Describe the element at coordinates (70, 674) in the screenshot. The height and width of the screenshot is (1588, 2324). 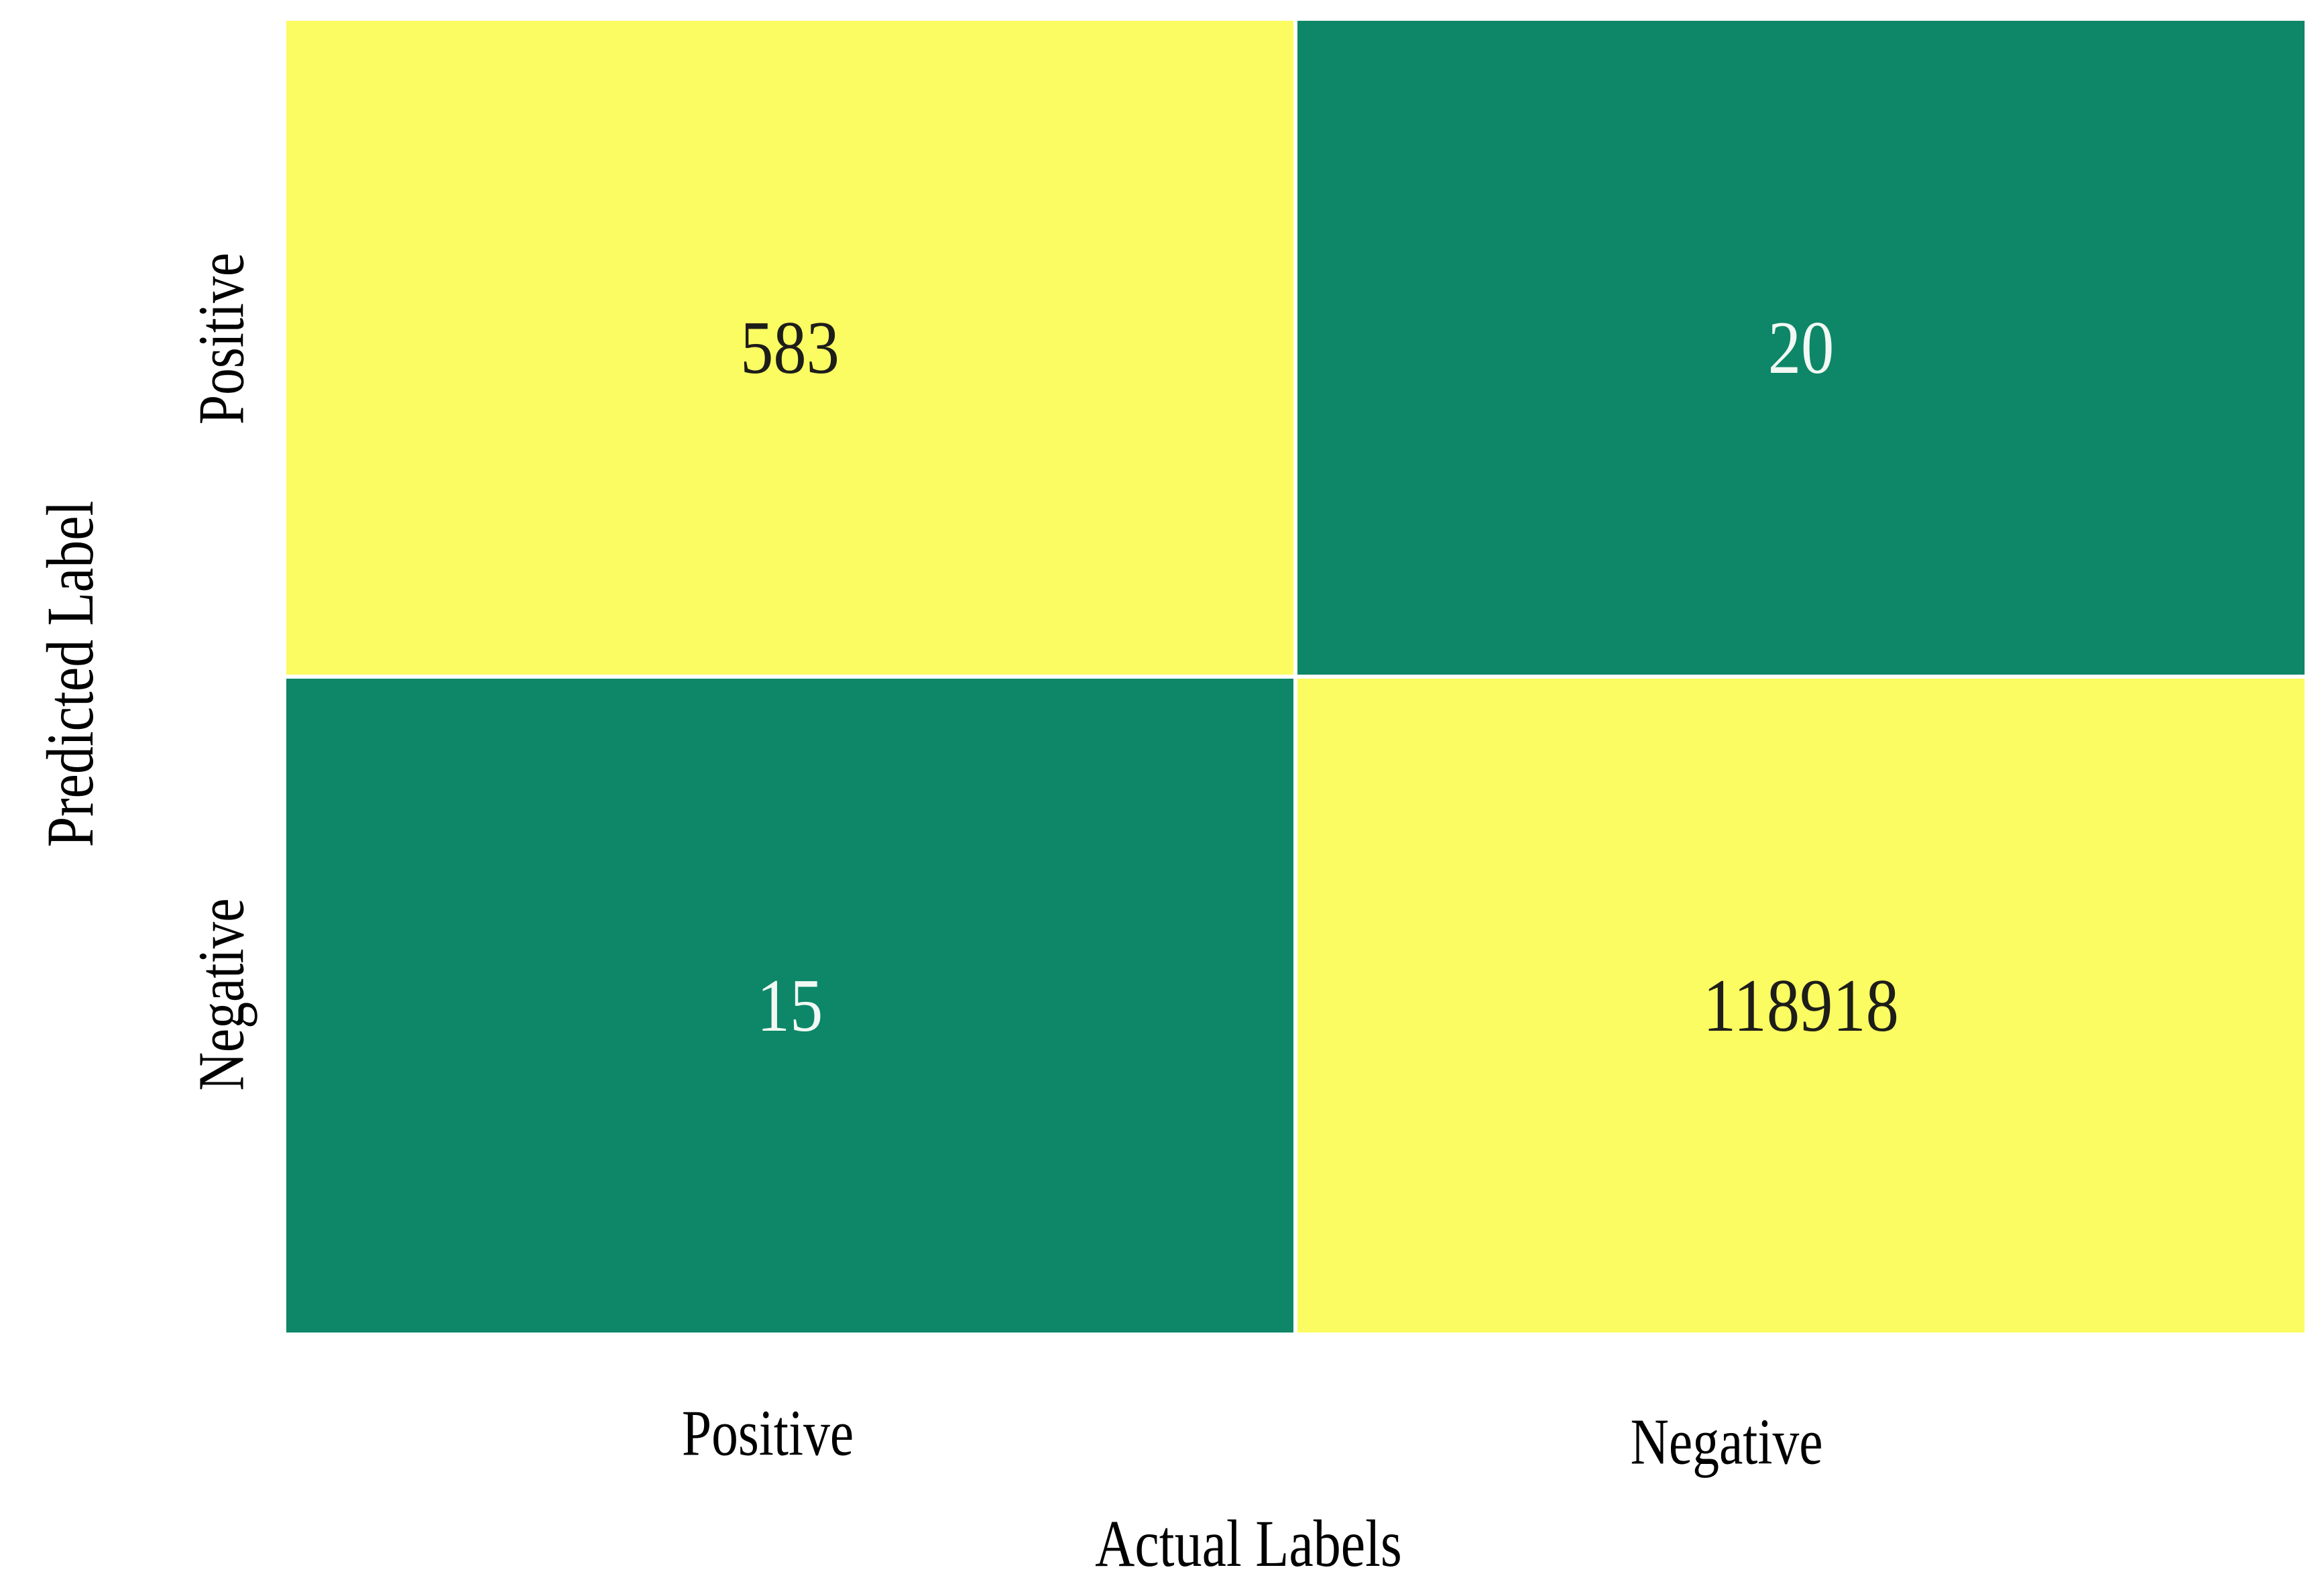
I see `y-axis-title: Predicted Label` at that location.